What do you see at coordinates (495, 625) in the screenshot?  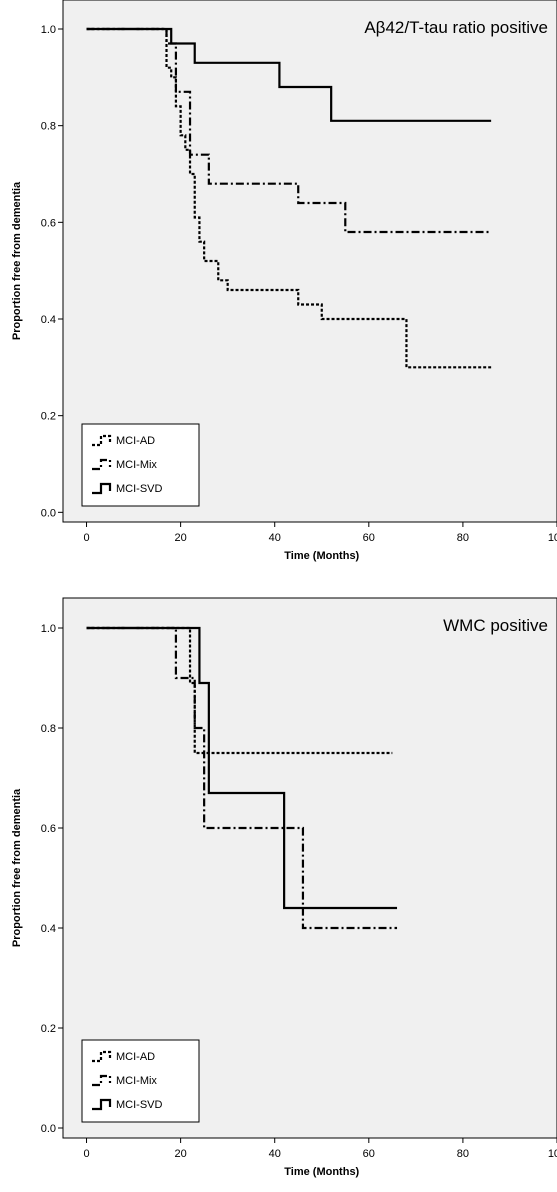 I see `chart-title: WMC positive` at bounding box center [495, 625].